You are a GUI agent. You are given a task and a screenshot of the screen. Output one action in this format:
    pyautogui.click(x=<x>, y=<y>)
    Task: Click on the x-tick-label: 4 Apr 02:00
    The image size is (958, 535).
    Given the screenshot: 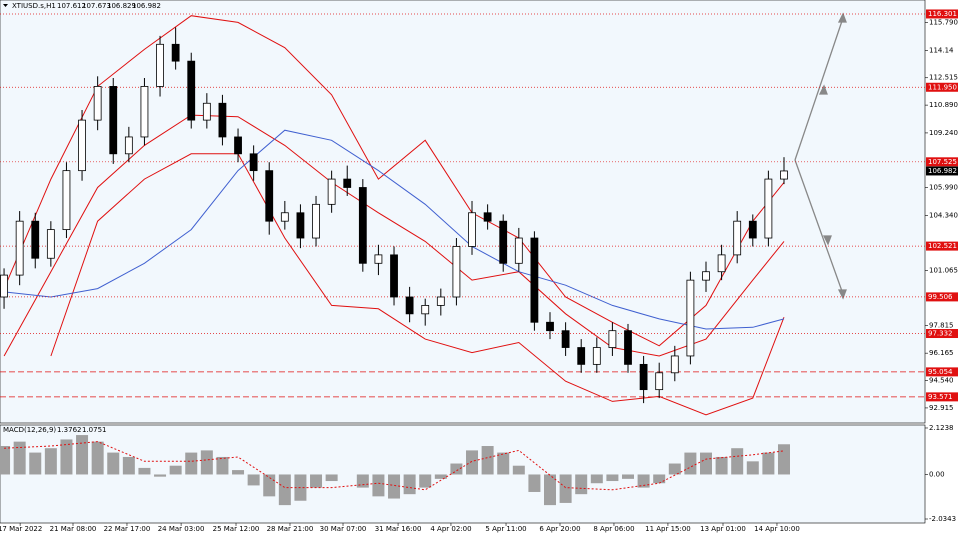 What is the action you would take?
    pyautogui.click(x=450, y=529)
    